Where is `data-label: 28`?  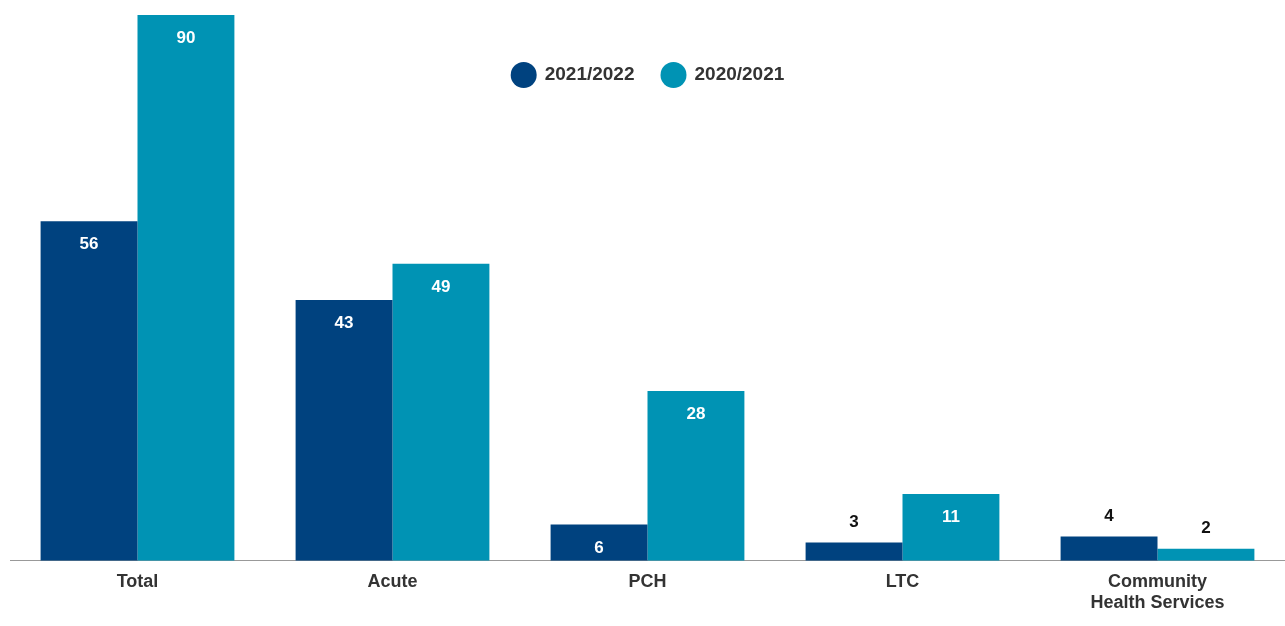
data-label: 28 is located at coordinates (696, 414).